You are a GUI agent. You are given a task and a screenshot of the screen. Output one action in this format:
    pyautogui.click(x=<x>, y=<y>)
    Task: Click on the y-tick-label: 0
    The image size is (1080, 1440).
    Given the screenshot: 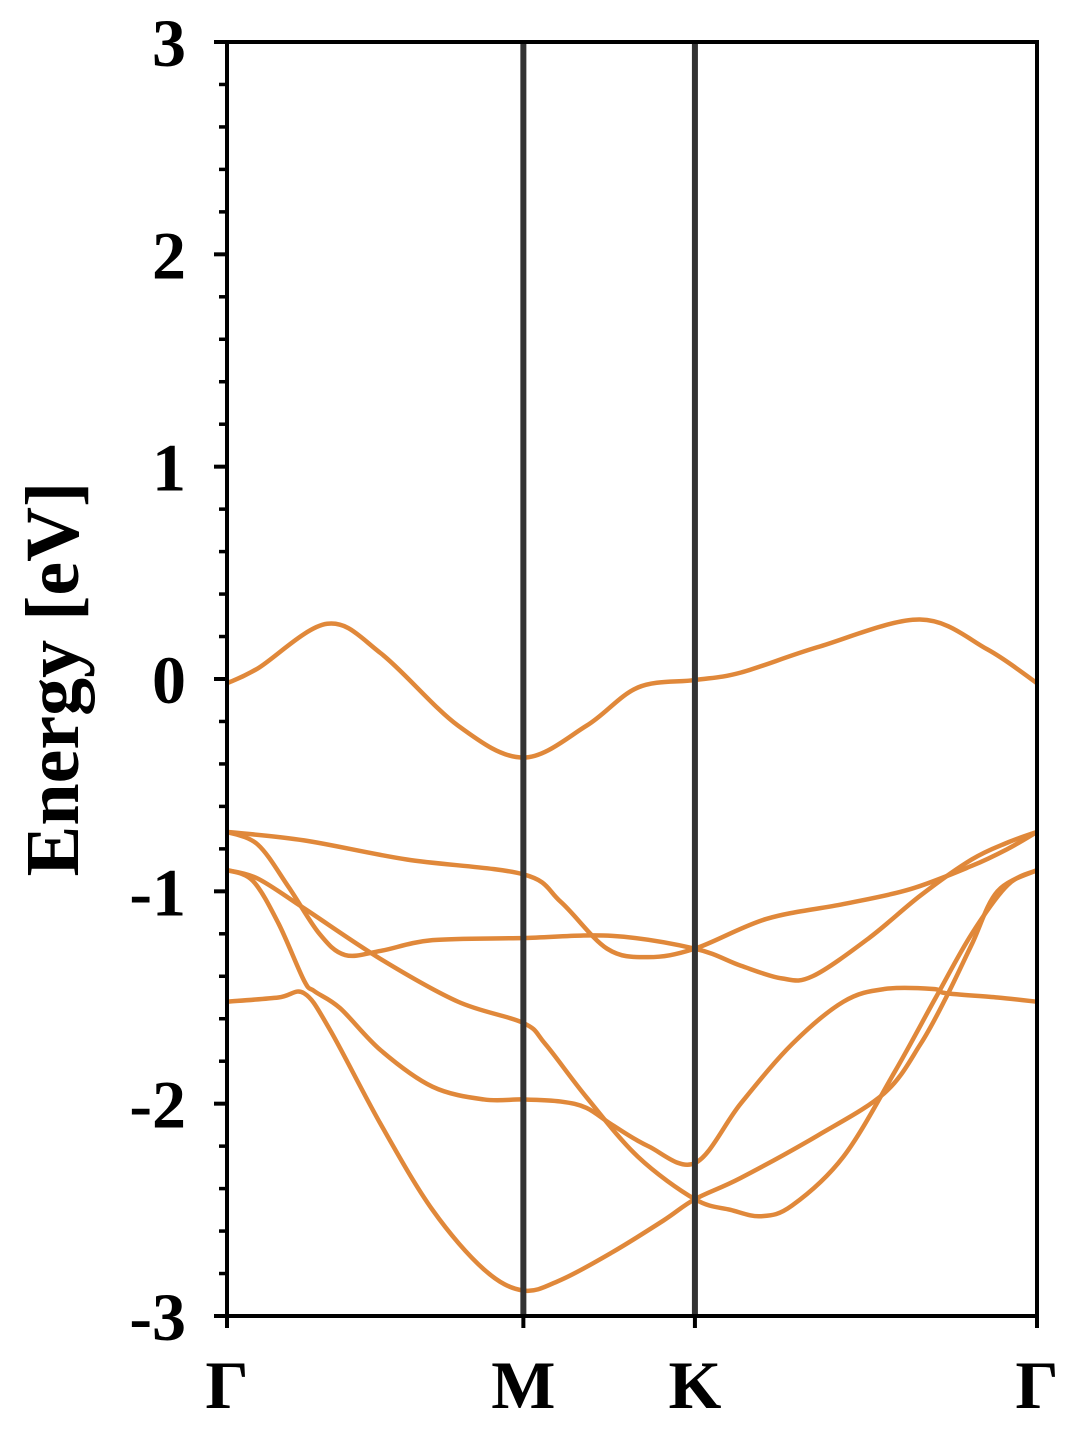 What is the action you would take?
    pyautogui.click(x=169, y=680)
    